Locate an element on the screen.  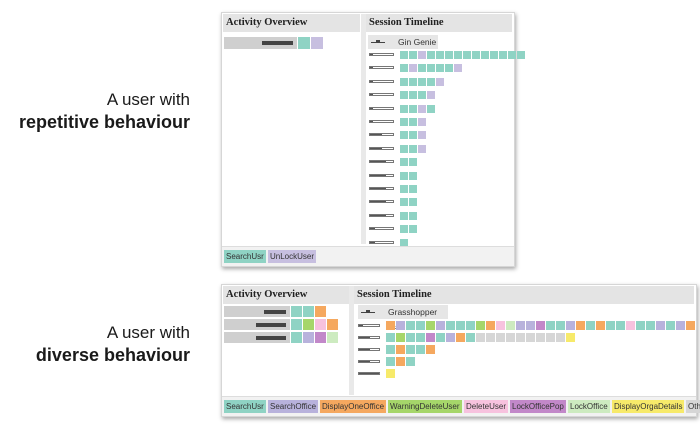
action-cell-deleteuser is located at coordinates (500, 325).